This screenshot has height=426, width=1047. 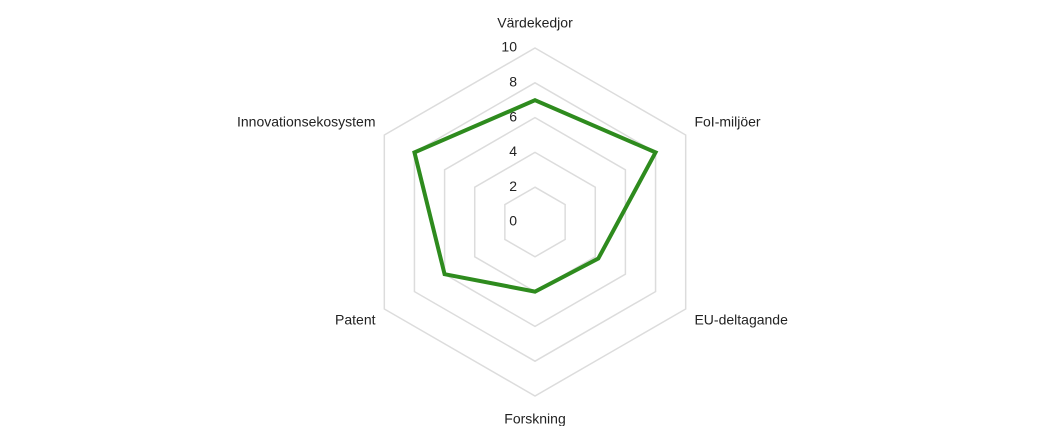 I want to click on axis-label: Värdekedjor, so click(x=535, y=23).